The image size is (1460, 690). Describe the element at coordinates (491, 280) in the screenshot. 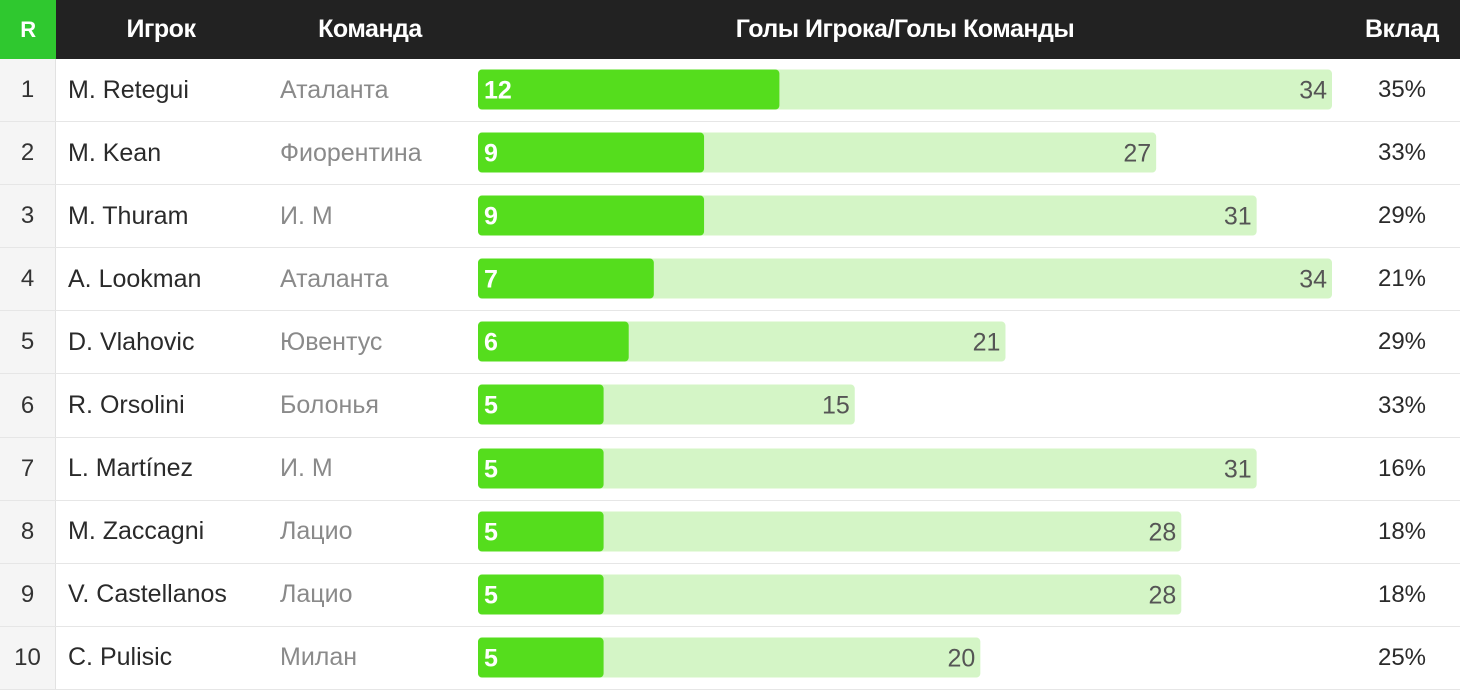

I see `player-goals-label: 7` at that location.